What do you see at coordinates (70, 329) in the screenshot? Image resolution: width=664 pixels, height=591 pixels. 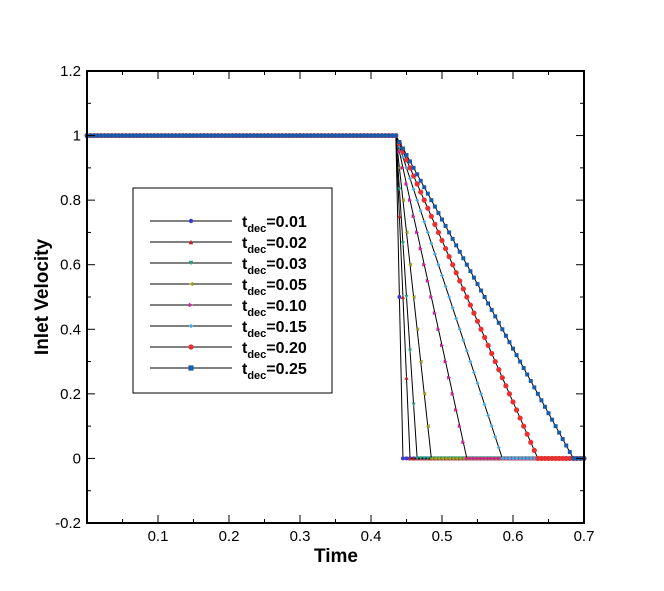 I see `y-tick-label: 0.4` at bounding box center [70, 329].